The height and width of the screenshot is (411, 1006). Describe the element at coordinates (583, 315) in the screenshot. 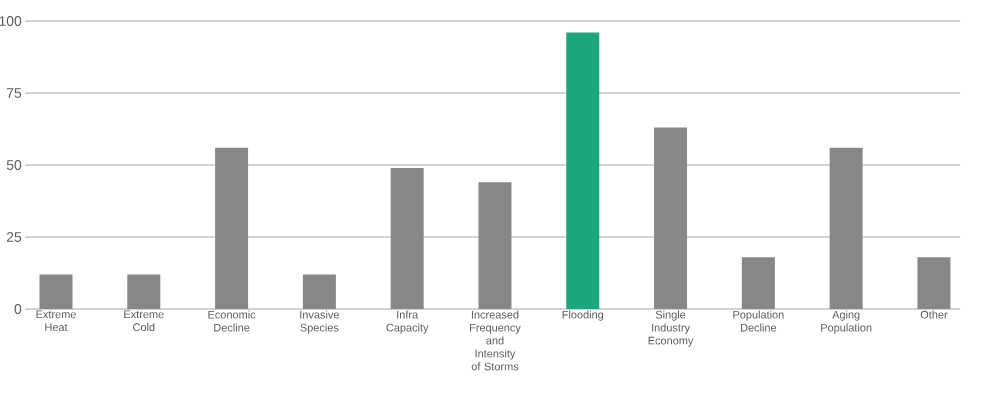

I see `x-tick-label: Flooding` at that location.